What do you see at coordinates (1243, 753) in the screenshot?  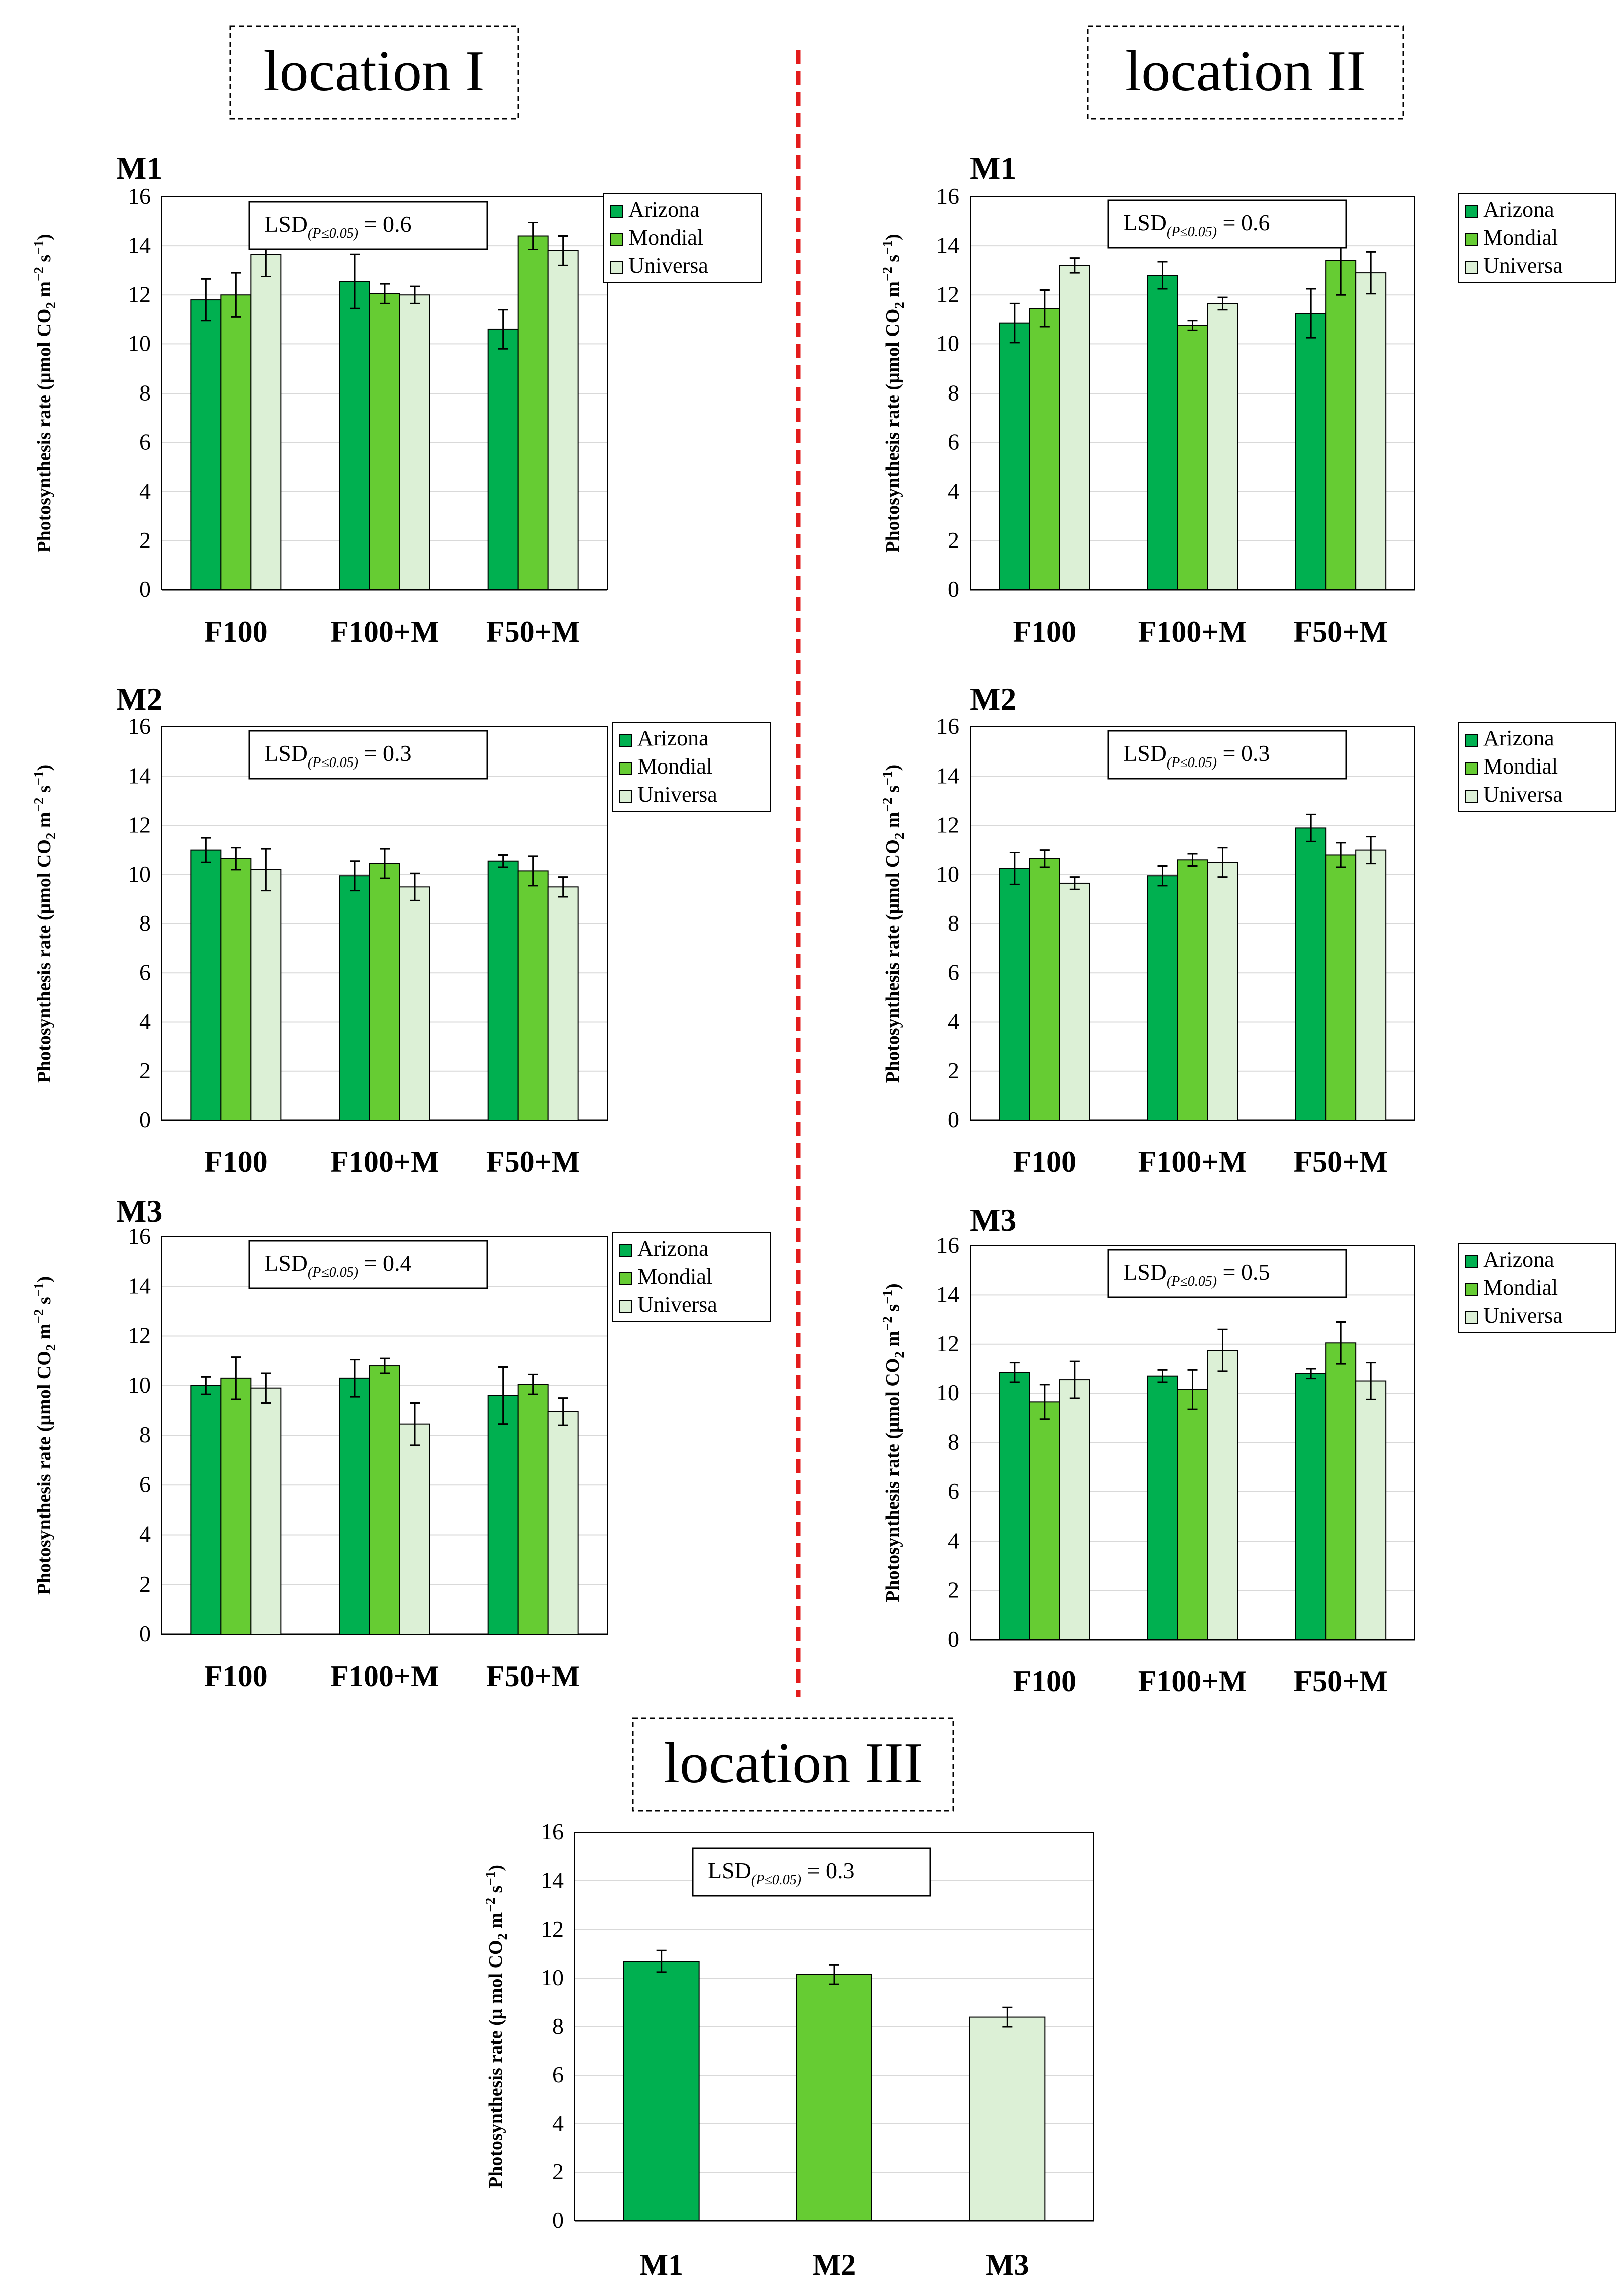 I see `lsd-value: = 0.3` at bounding box center [1243, 753].